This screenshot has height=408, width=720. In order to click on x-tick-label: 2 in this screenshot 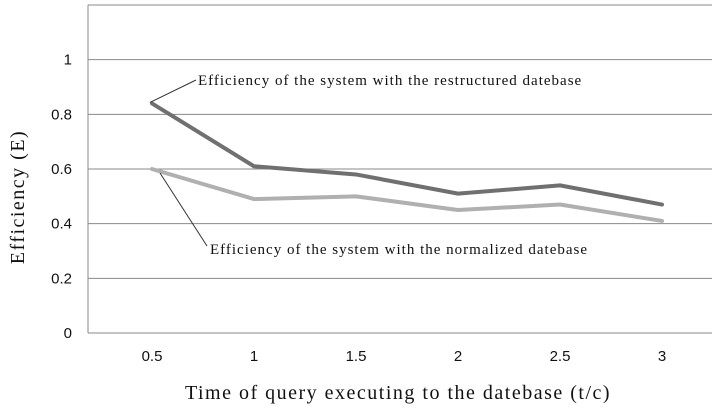, I will do `click(458, 356)`.